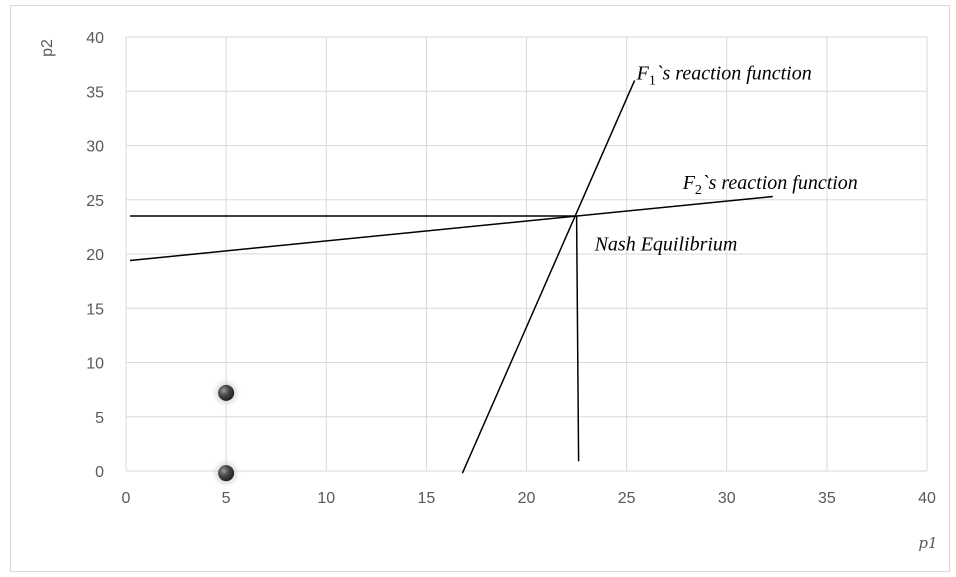 The width and height of the screenshot is (956, 577). I want to click on y-tick-label-8: 40, so click(95, 38).